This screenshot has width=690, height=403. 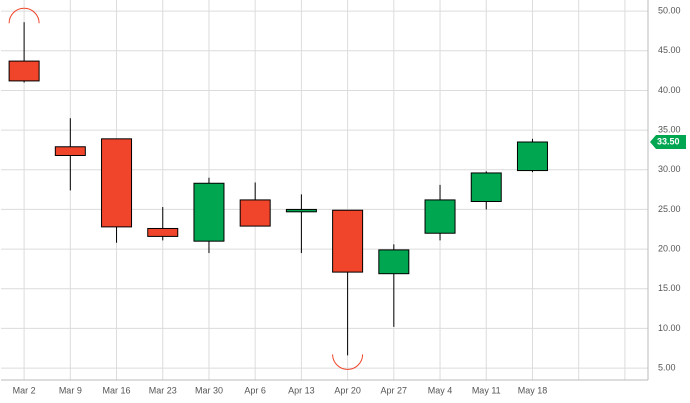 What do you see at coordinates (440, 390) in the screenshot?
I see `x-tick-label: May 4` at bounding box center [440, 390].